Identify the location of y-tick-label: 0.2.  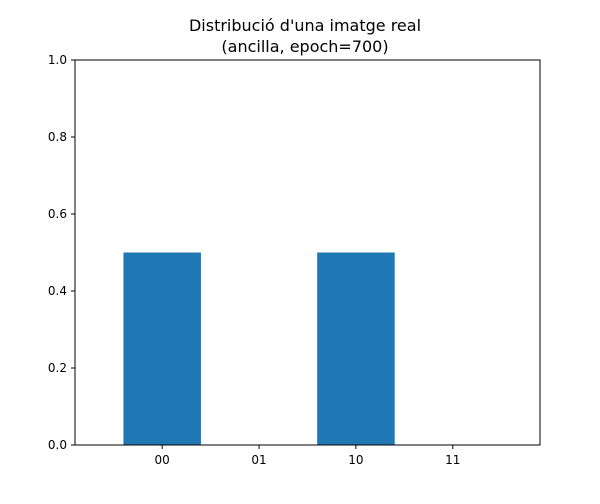
(57, 368).